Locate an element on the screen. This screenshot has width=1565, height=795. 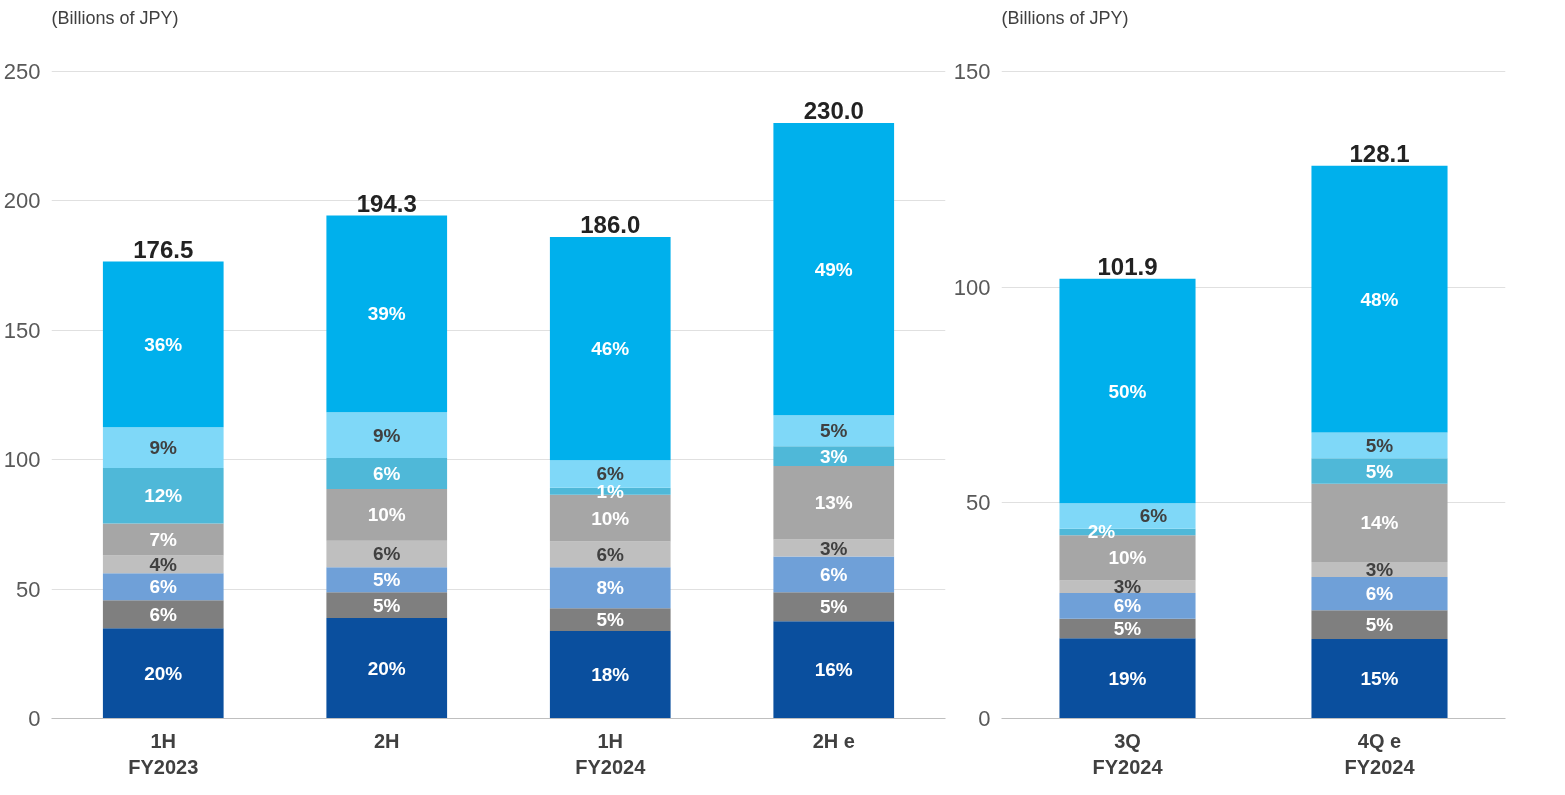
total-label: 230.0 is located at coordinates (833, 111).